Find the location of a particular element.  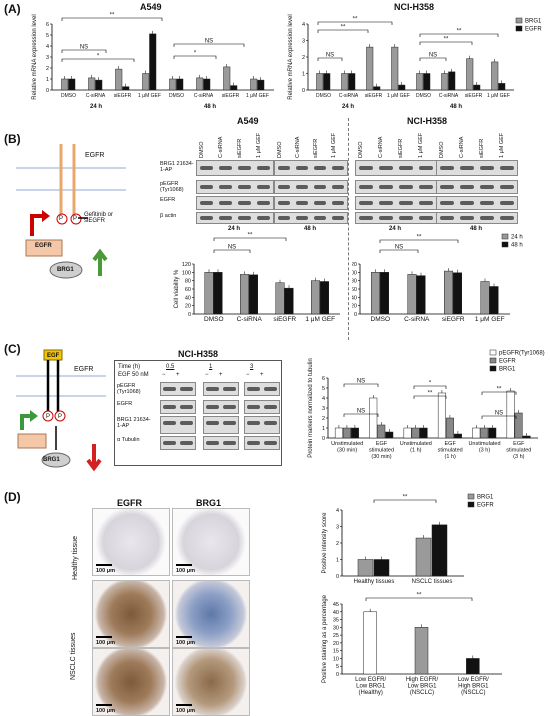

b-lane-label: DMSO is located at coordinates (280, 150).